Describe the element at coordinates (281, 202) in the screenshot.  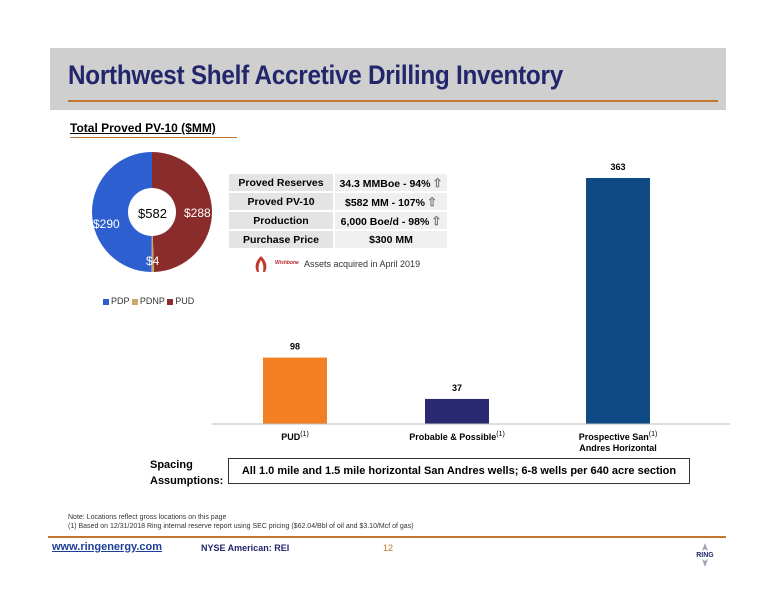
I see `stats-label: Proved PV-10` at that location.